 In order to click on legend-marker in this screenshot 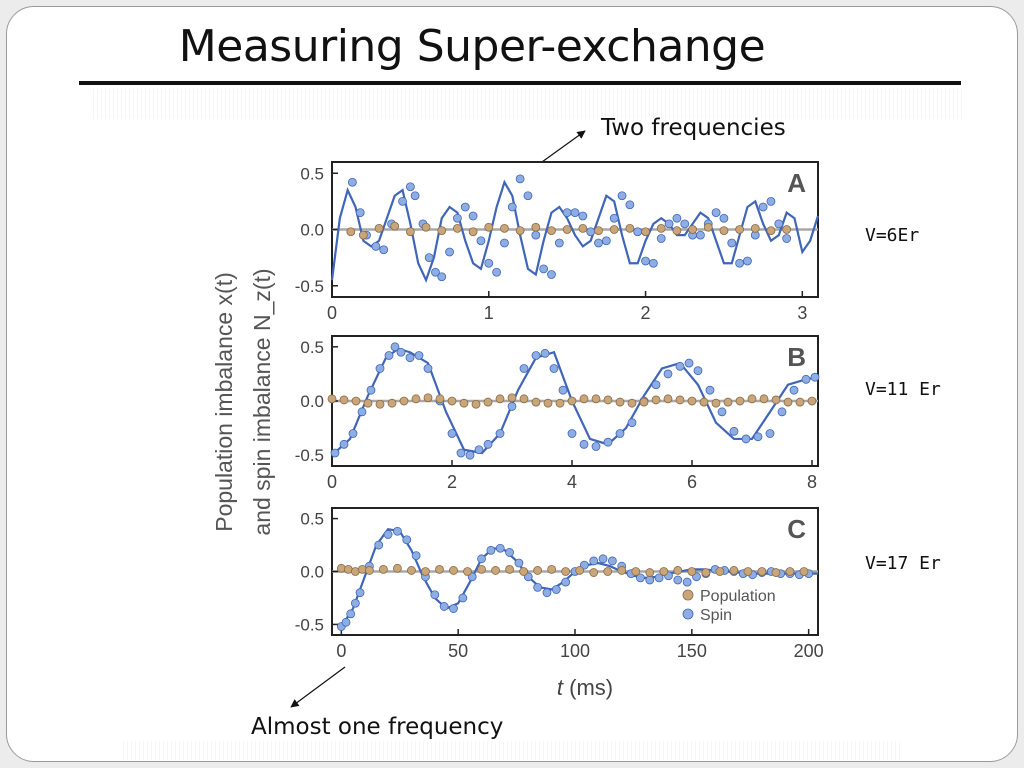, I will do `click(688, 595)`.